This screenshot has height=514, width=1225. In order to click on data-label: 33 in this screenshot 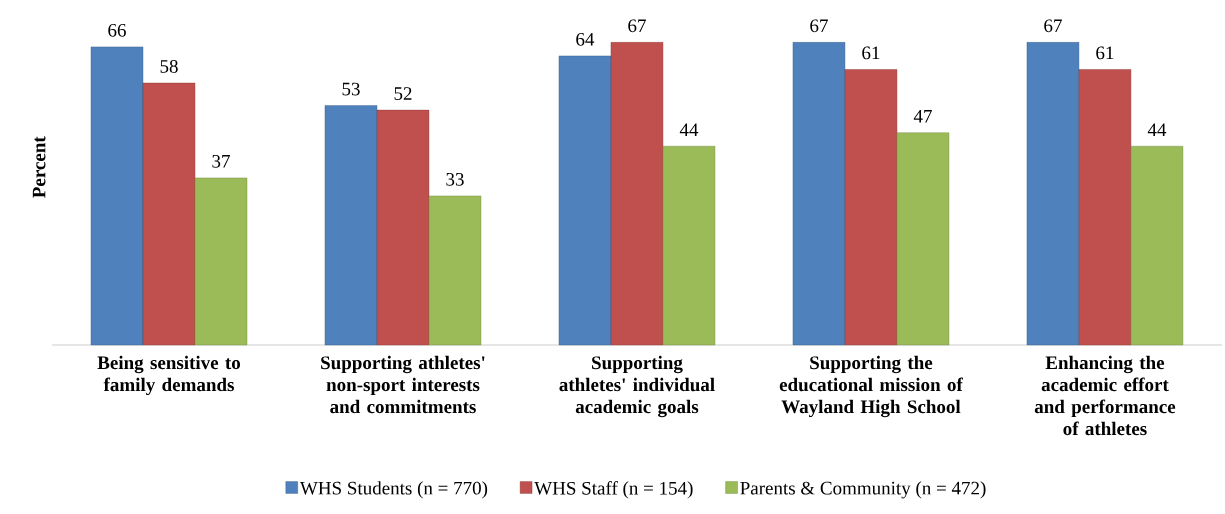, I will do `click(455, 179)`.